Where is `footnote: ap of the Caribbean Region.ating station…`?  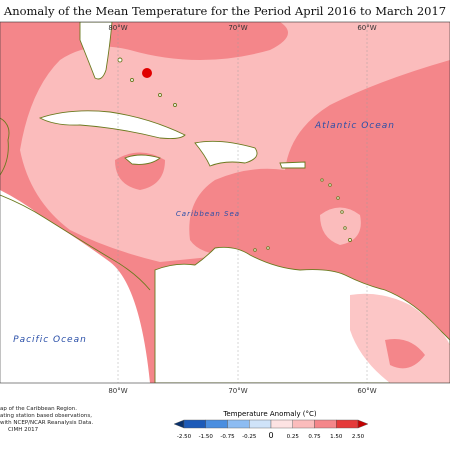
footnote: ap of the Caribbean Region.ating station… is located at coordinates (46, 419).